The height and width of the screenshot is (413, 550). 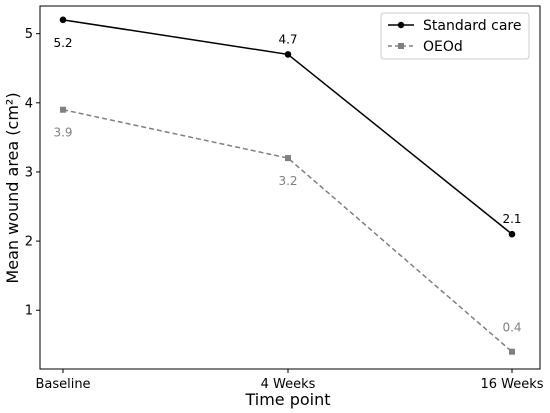 I want to click on legend: Standard care OEOd, so click(x=455, y=36).